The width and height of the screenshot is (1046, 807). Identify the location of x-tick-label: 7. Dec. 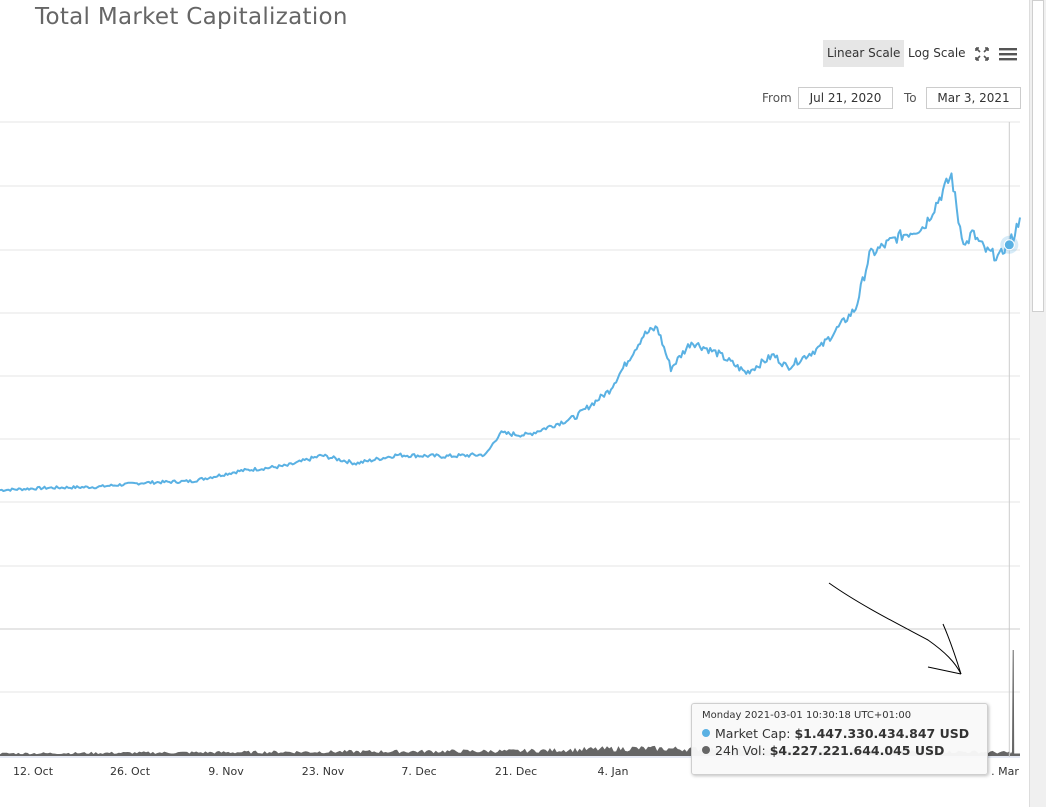
(419, 771).